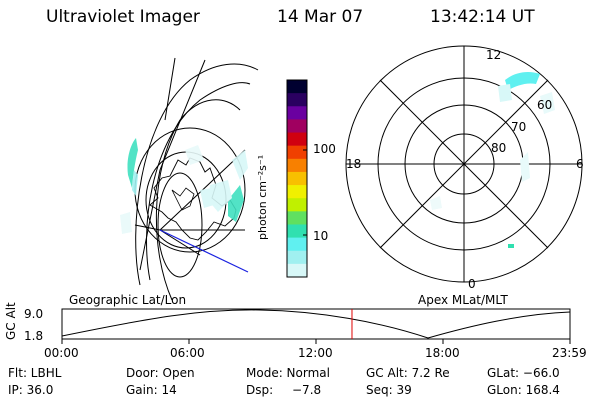 This screenshot has width=600, height=400. I want to click on aurora-emission, so click(184, 186).